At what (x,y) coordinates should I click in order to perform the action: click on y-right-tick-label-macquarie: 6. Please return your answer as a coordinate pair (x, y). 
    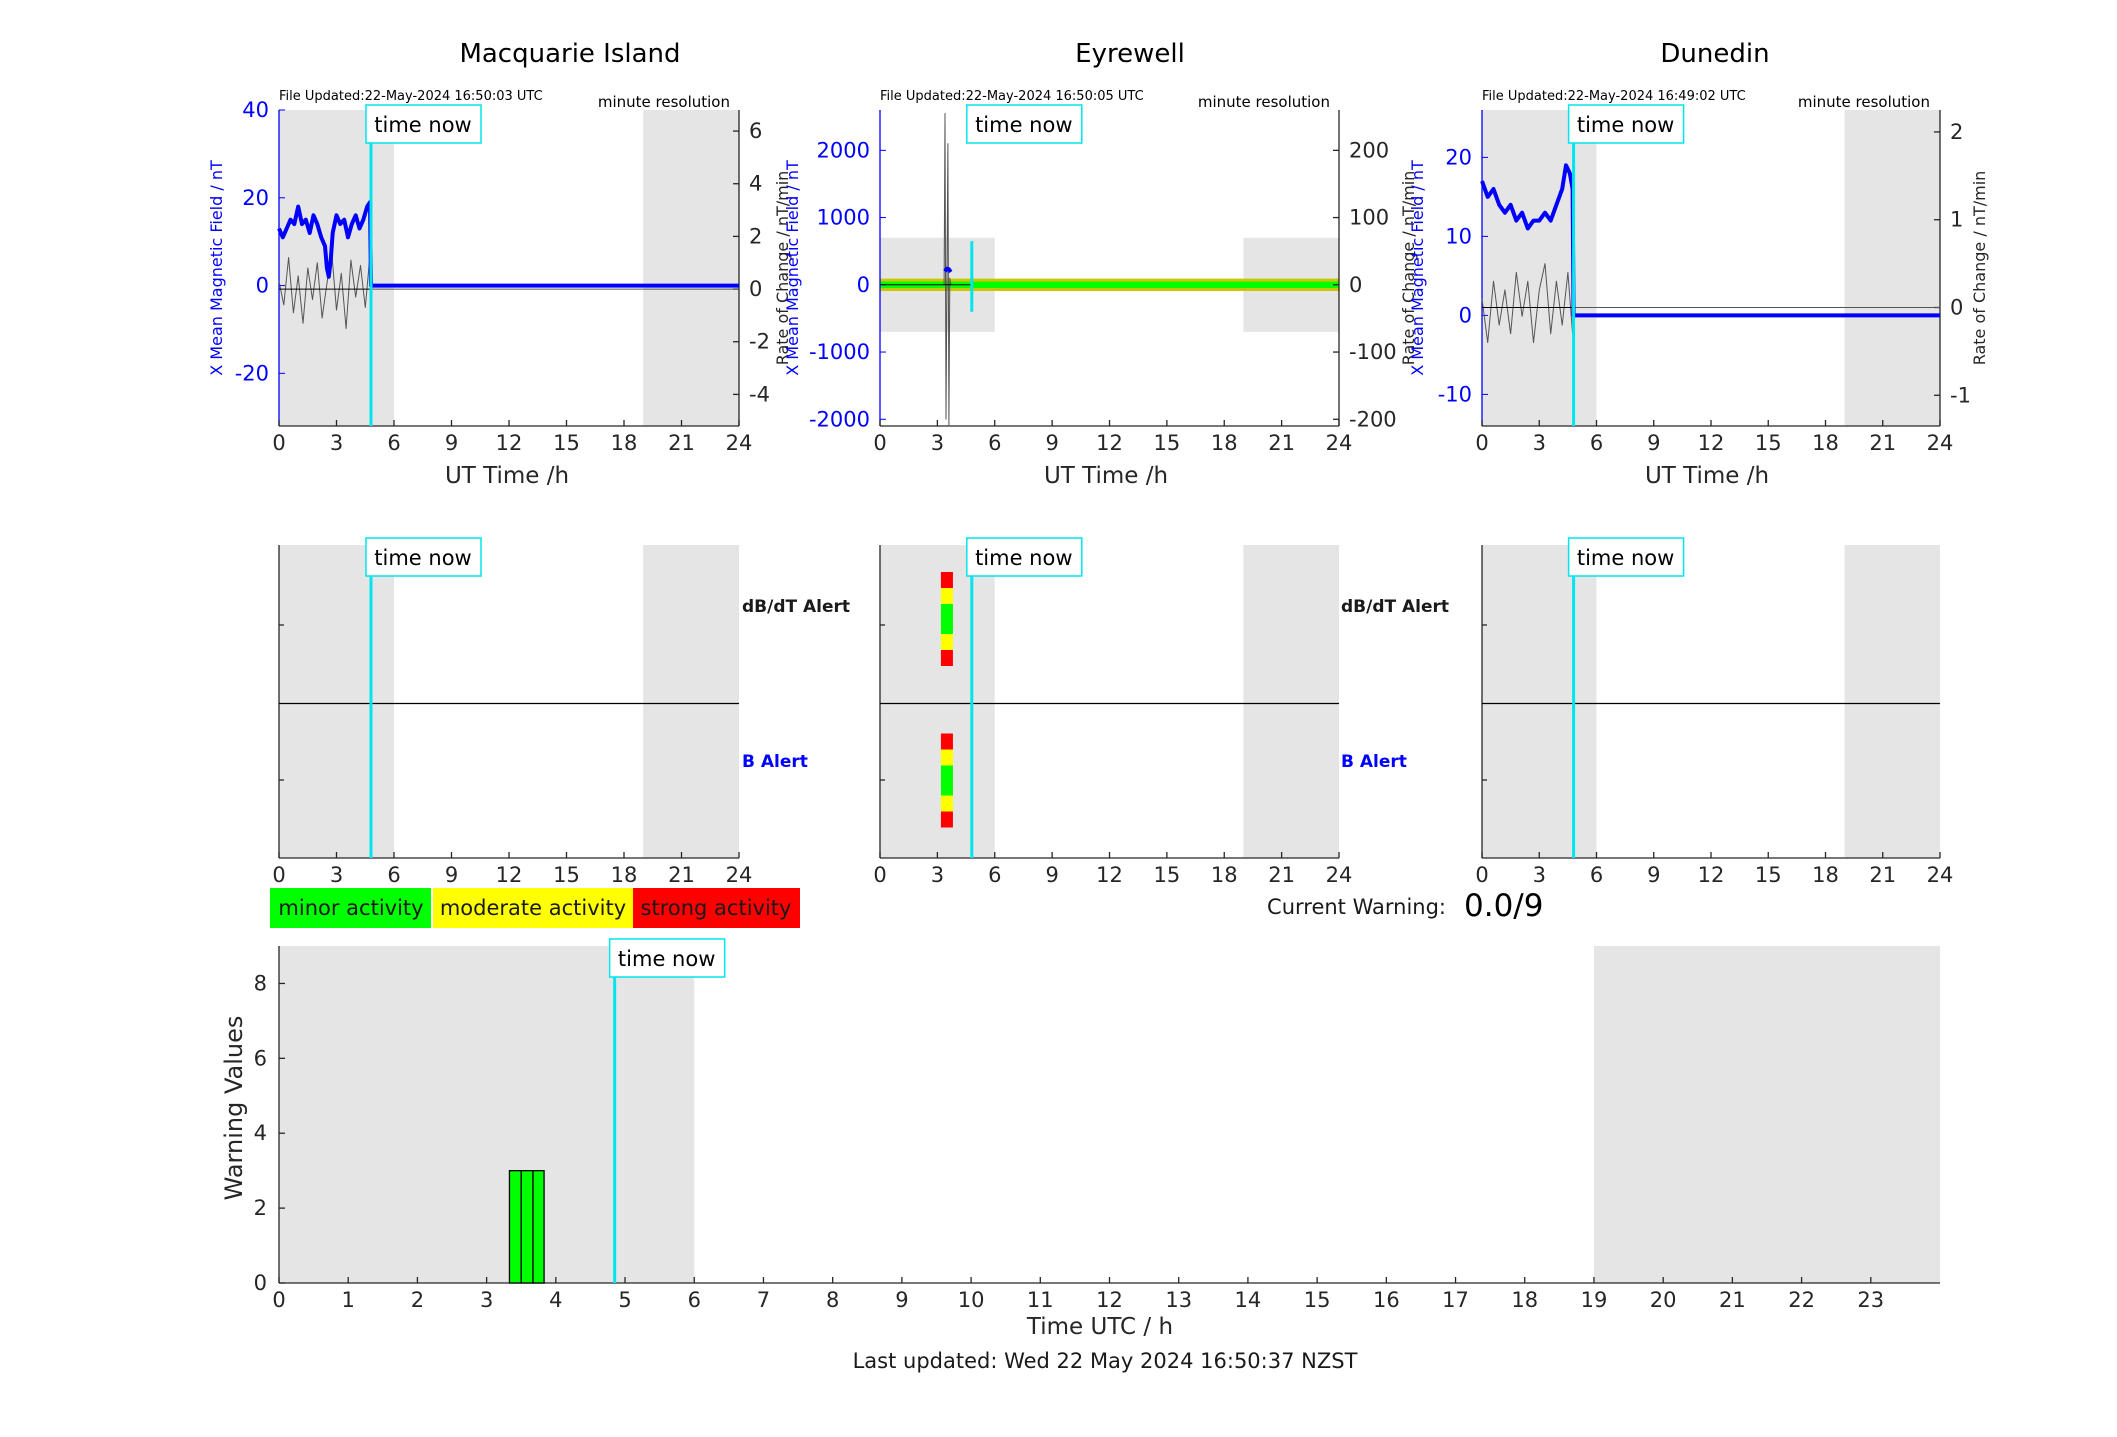
    Looking at the image, I should click on (755, 131).